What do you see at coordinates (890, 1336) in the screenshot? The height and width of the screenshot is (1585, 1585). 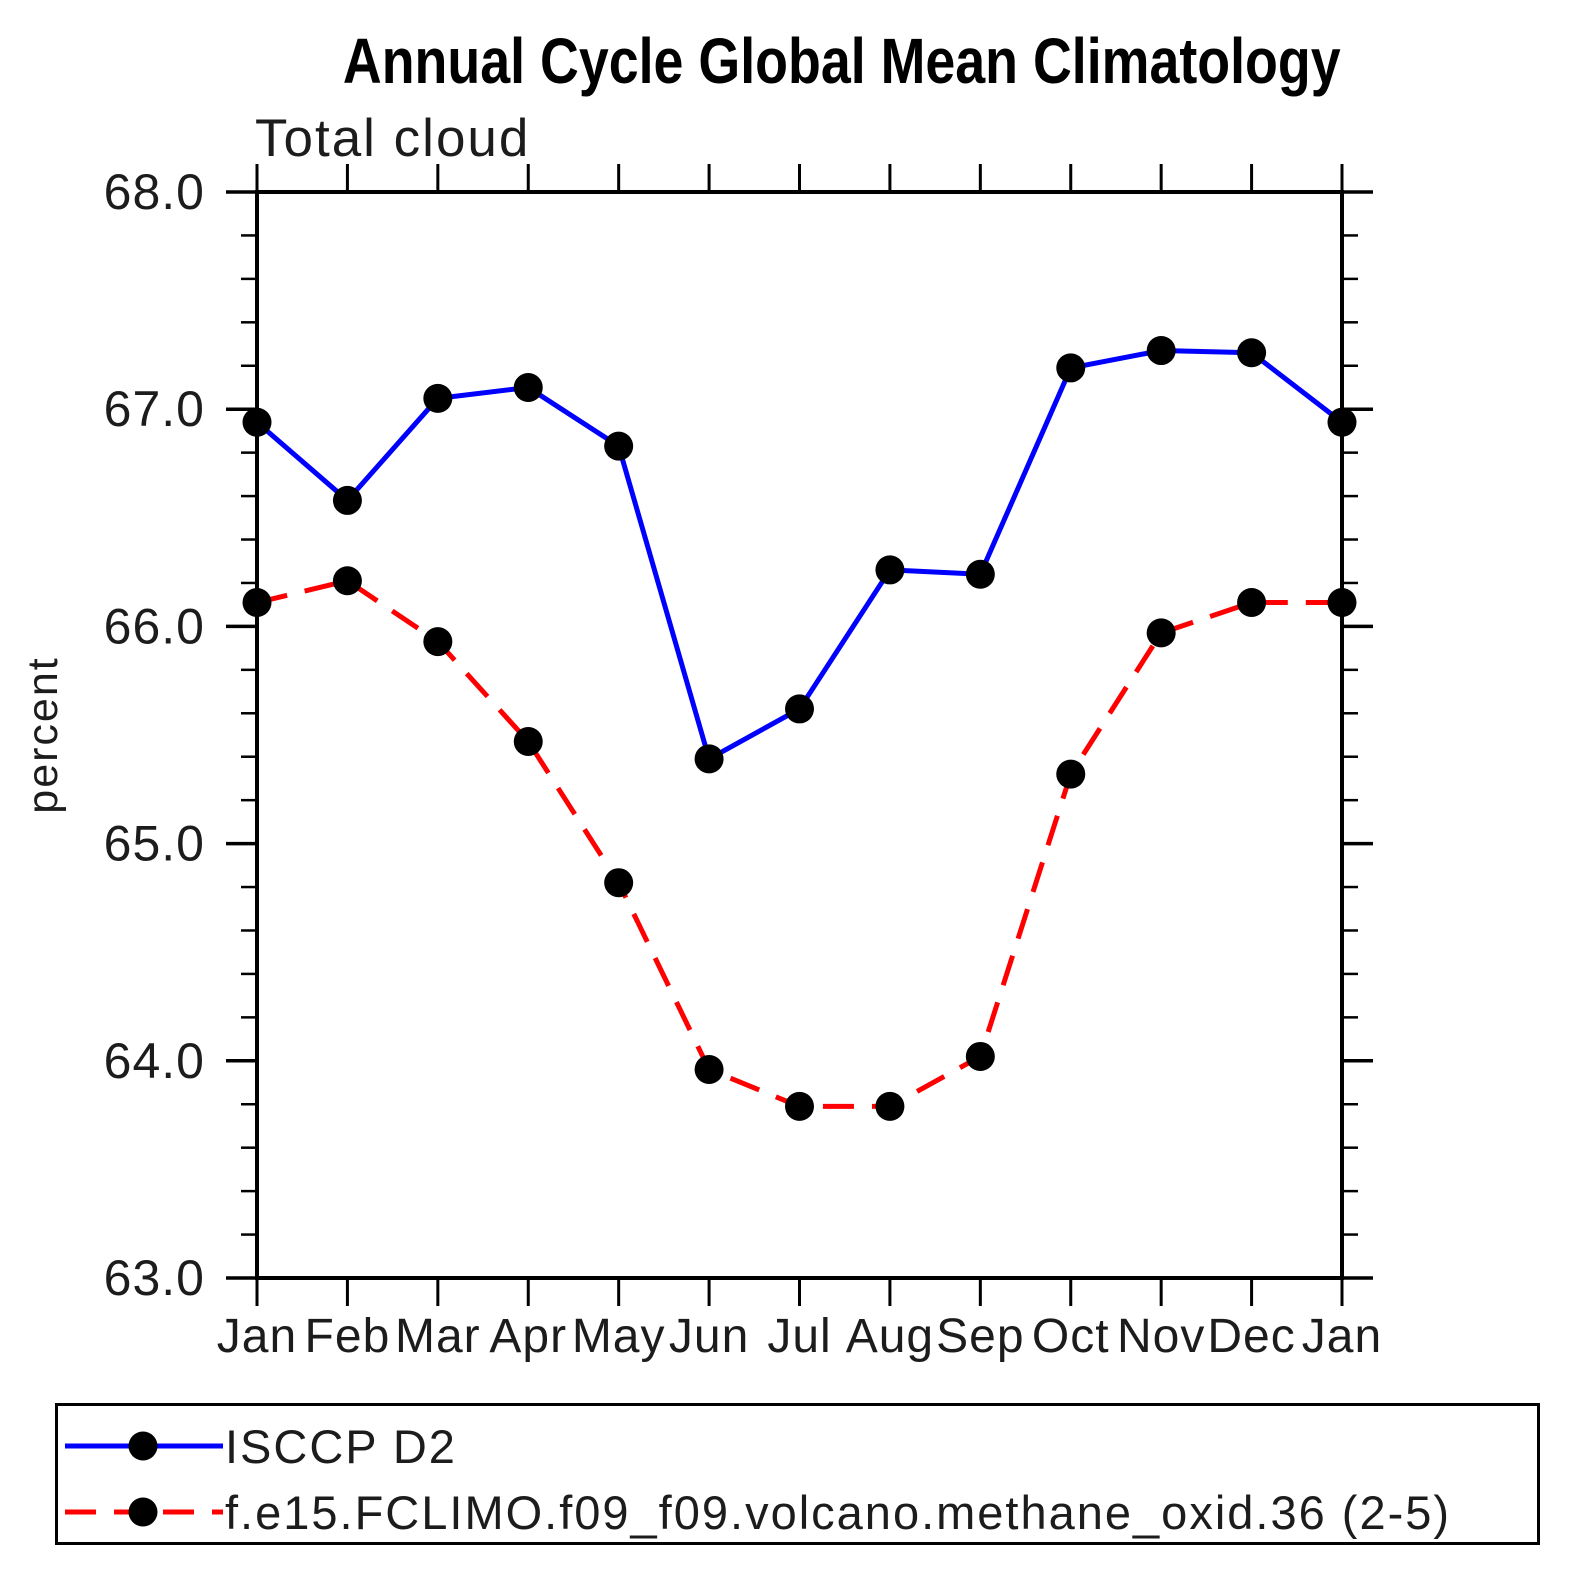 I see `x-tick-label: Aug` at bounding box center [890, 1336].